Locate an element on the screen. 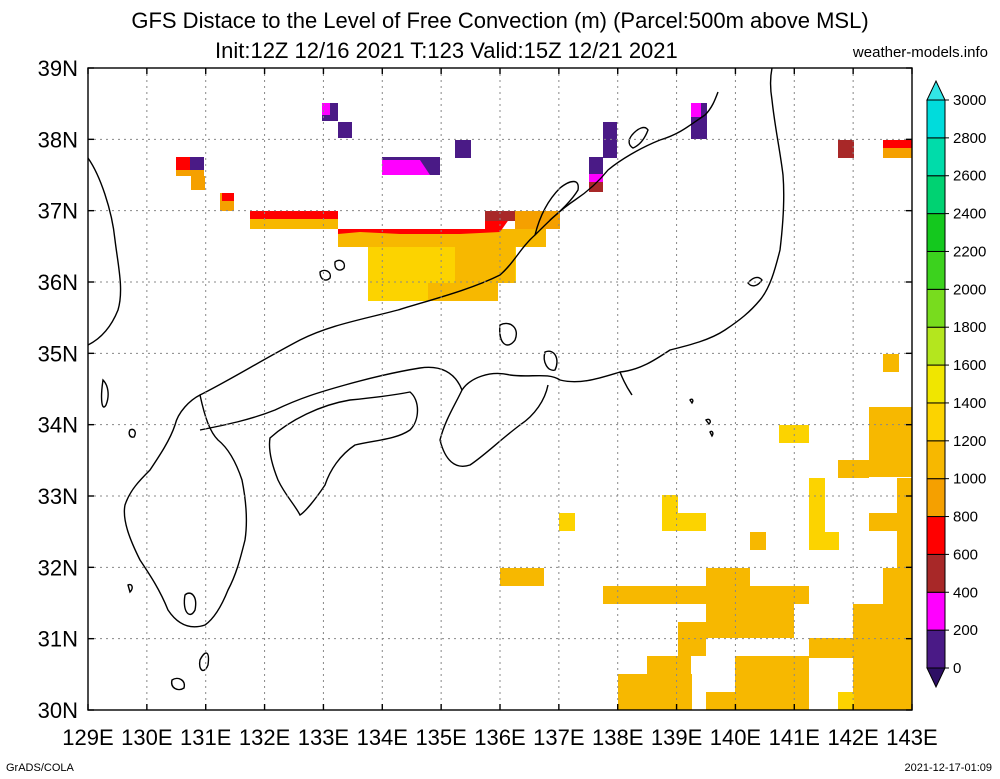 The height and width of the screenshot is (779, 1000). colorbar-label: 1400 is located at coordinates (969, 403).